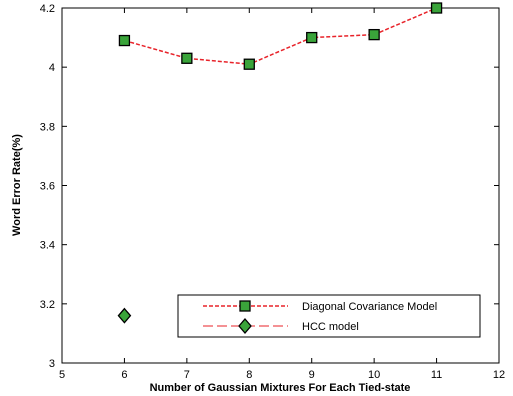  Describe the element at coordinates (499, 375) in the screenshot. I see `x-tick-label: 12` at that location.